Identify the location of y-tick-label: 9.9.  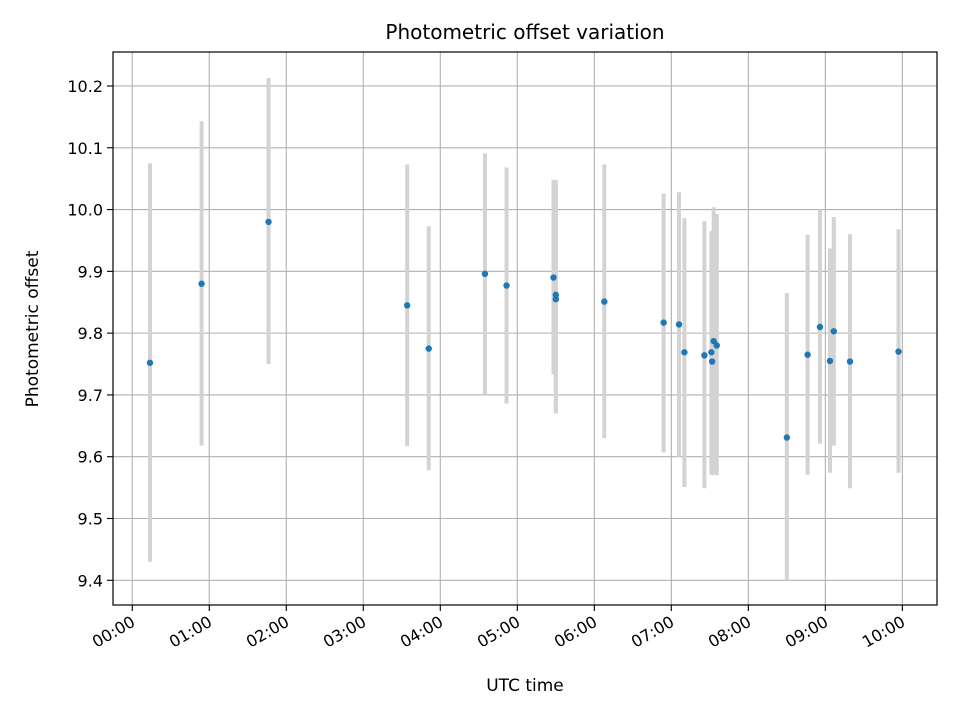
(90, 271).